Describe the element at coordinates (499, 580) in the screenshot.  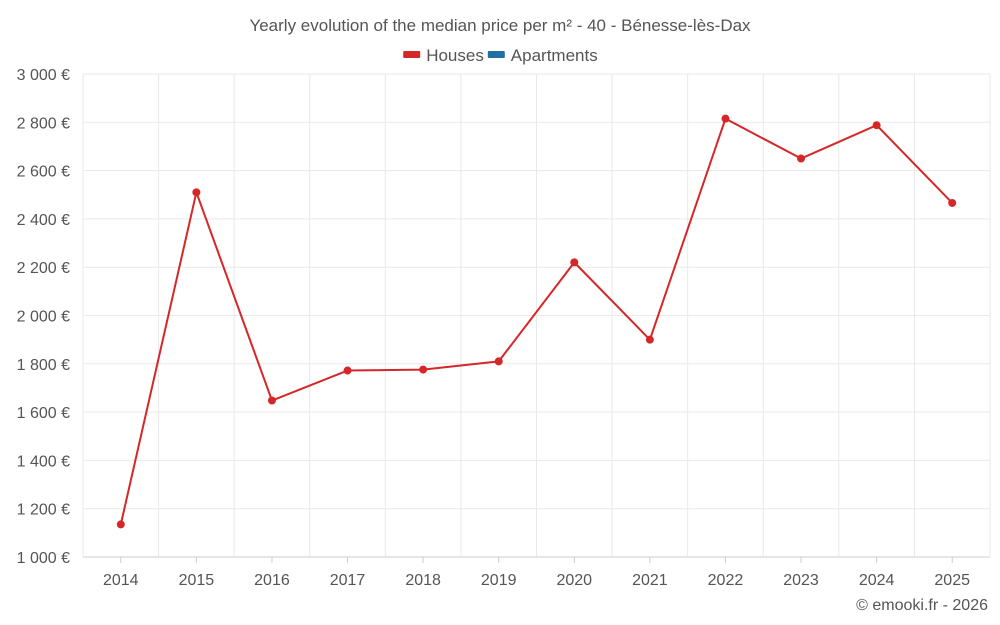
I see `x-tick-label: 2019` at that location.